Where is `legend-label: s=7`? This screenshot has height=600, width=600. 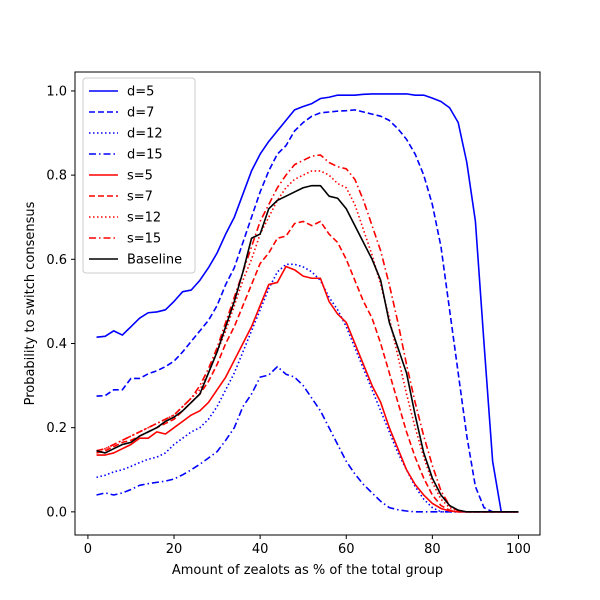
legend-label: s=7 is located at coordinates (140, 197).